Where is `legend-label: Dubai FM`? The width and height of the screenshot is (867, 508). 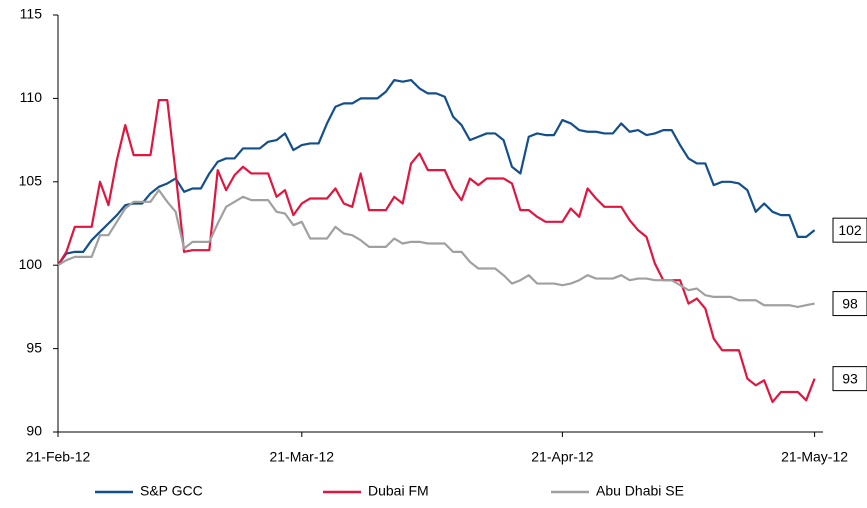 legend-label: Dubai FM is located at coordinates (398, 491).